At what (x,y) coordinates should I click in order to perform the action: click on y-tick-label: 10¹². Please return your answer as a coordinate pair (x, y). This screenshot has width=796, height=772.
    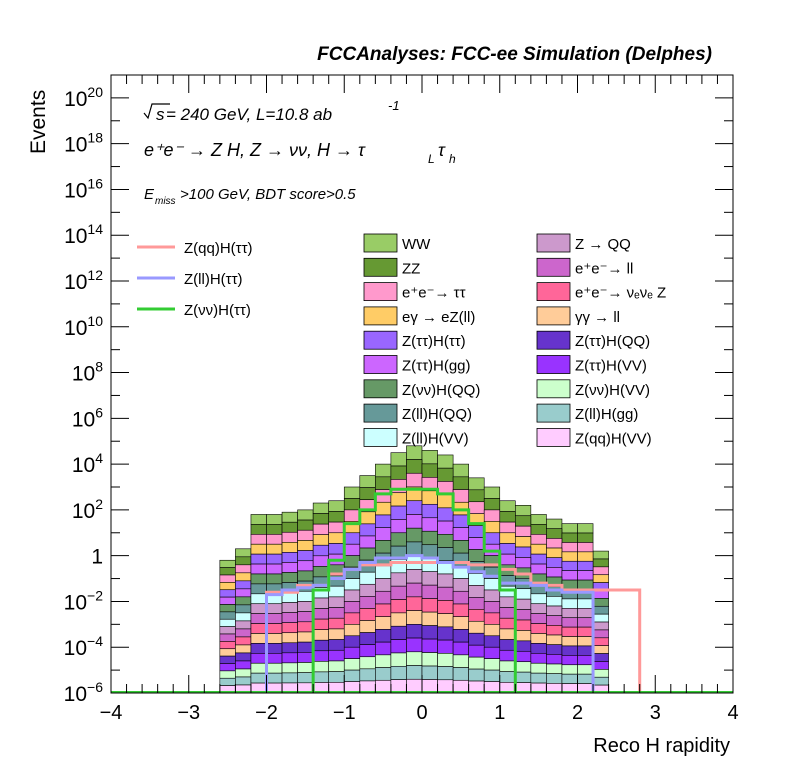
    Looking at the image, I should click on (83, 280).